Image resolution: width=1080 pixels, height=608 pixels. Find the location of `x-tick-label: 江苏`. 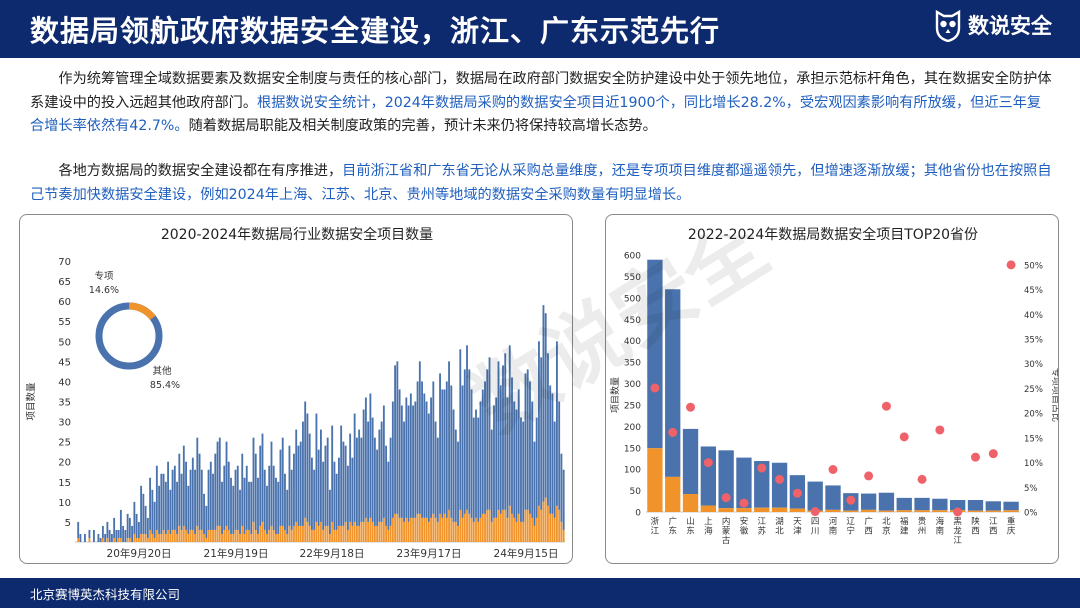

x-tick-label: 江苏 is located at coordinates (762, 527).